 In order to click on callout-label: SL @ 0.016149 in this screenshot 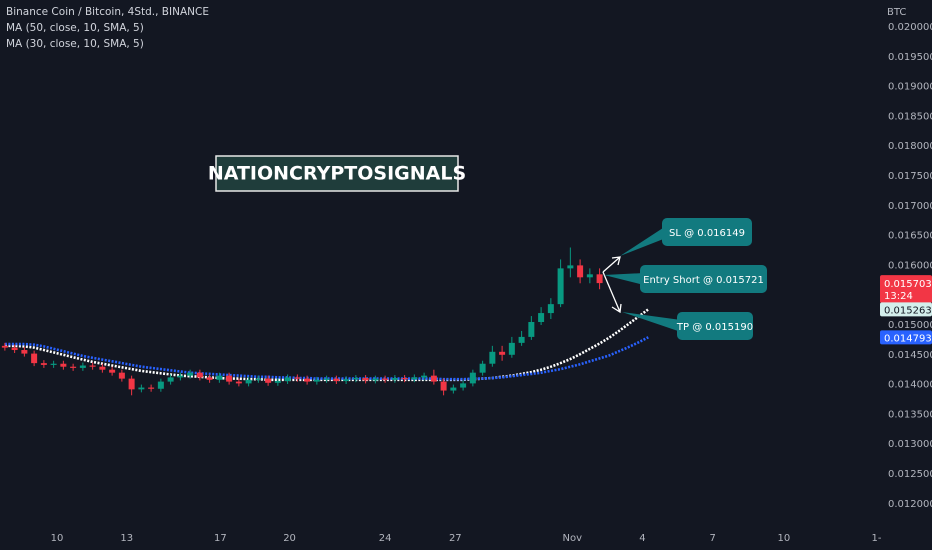, I will do `click(707, 233)`.